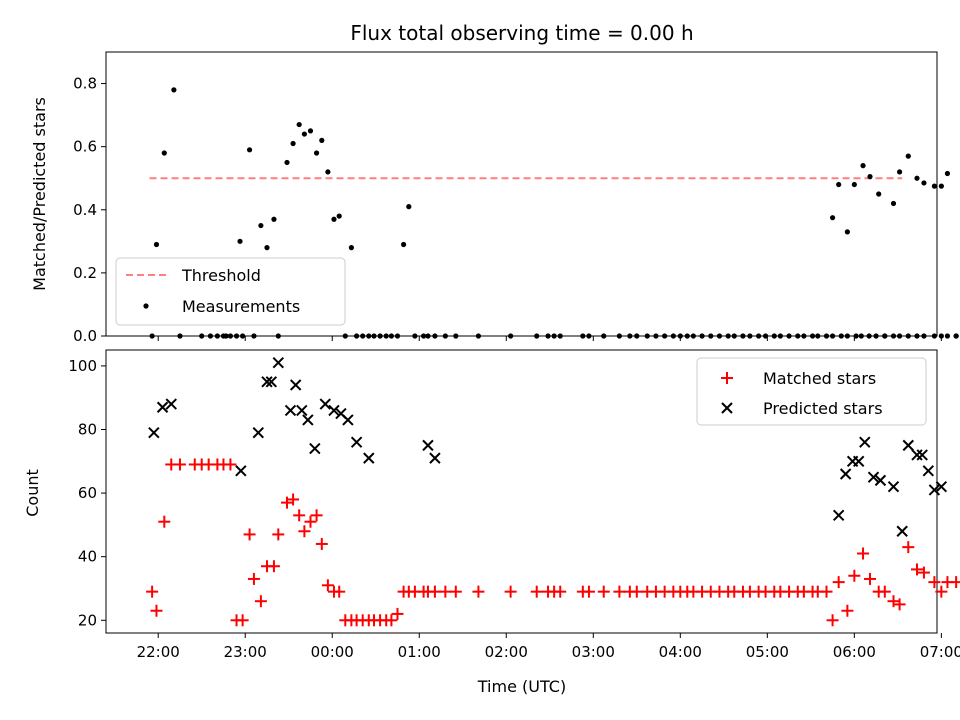  Describe the element at coordinates (819, 378) in the screenshot. I see `legend-matched-label: Matched stars` at that location.